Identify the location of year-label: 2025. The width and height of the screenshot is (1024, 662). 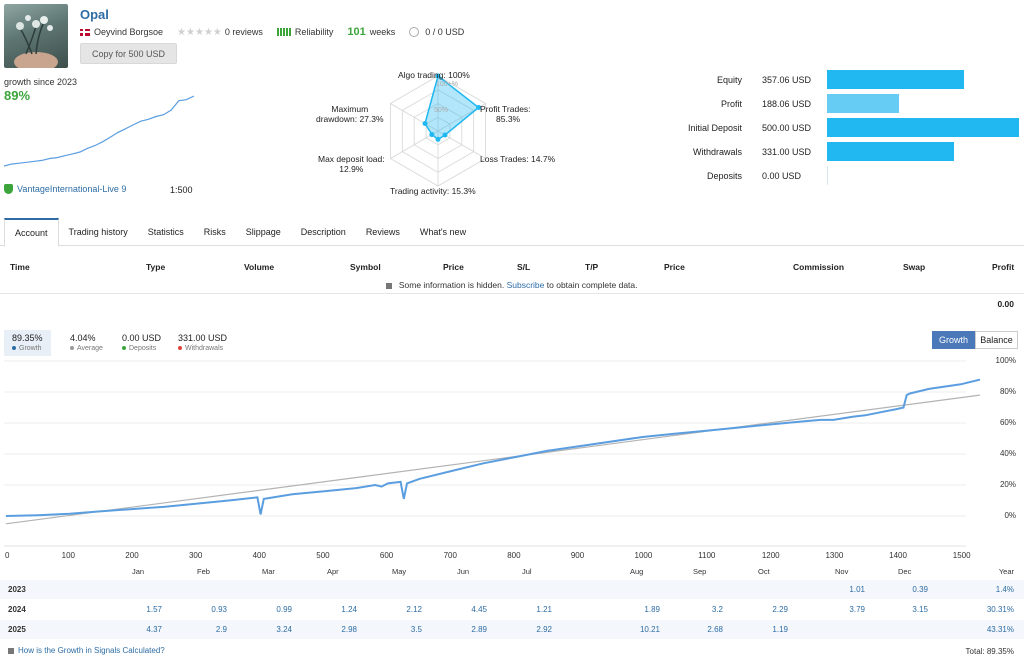
(17, 629).